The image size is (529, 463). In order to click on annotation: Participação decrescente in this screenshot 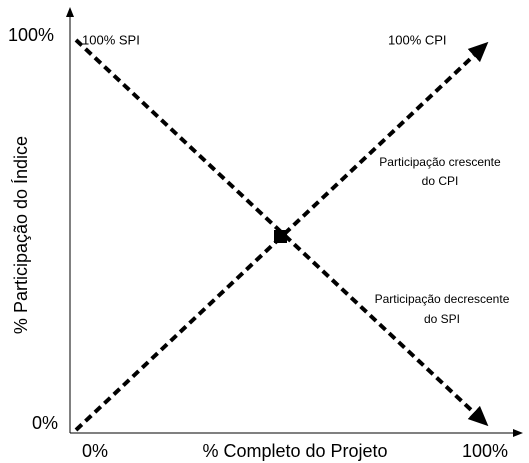, I will do `click(442, 299)`.